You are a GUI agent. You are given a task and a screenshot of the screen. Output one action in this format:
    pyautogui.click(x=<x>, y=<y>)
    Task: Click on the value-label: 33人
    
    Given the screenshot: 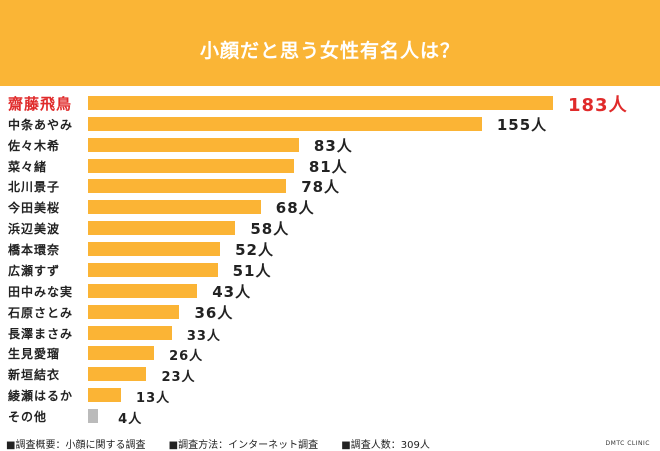 What is the action you would take?
    pyautogui.click(x=203, y=336)
    